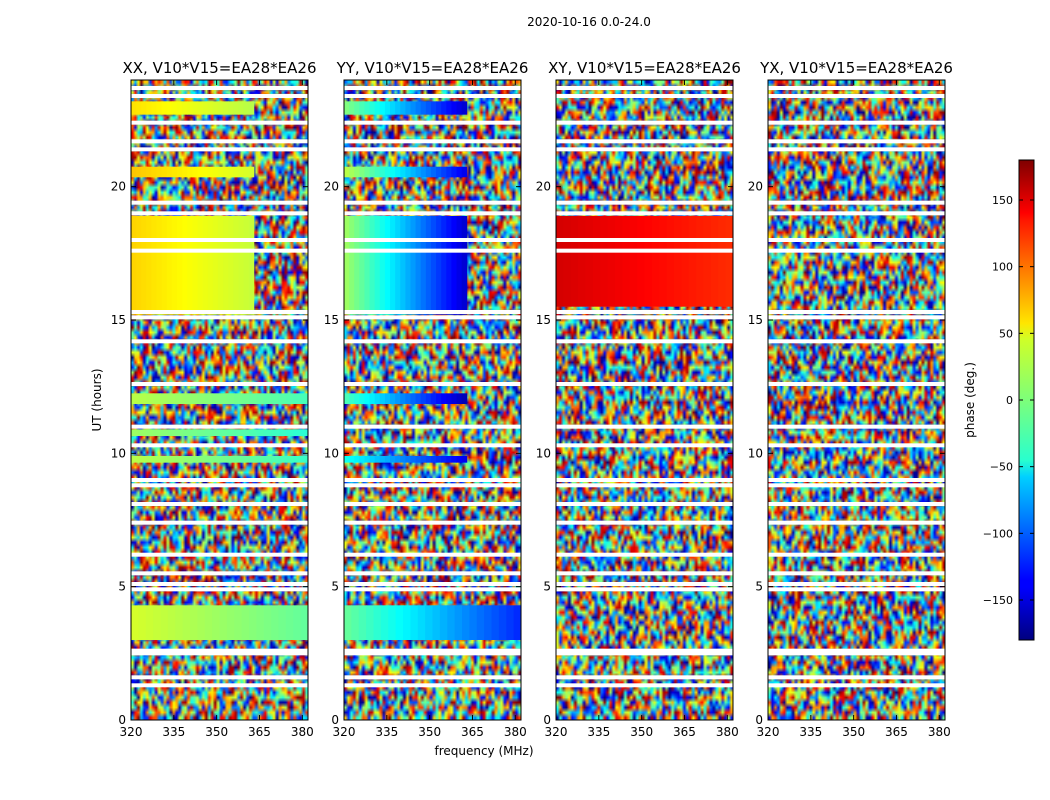 The height and width of the screenshot is (800, 1050). I want to click on x-tick-label: 320, so click(556, 732).